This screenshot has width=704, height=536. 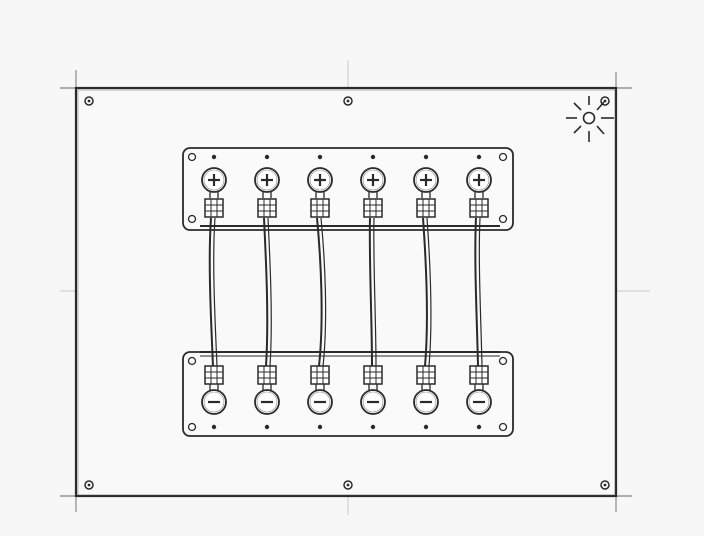 I want to click on light-icon, so click(x=590, y=119).